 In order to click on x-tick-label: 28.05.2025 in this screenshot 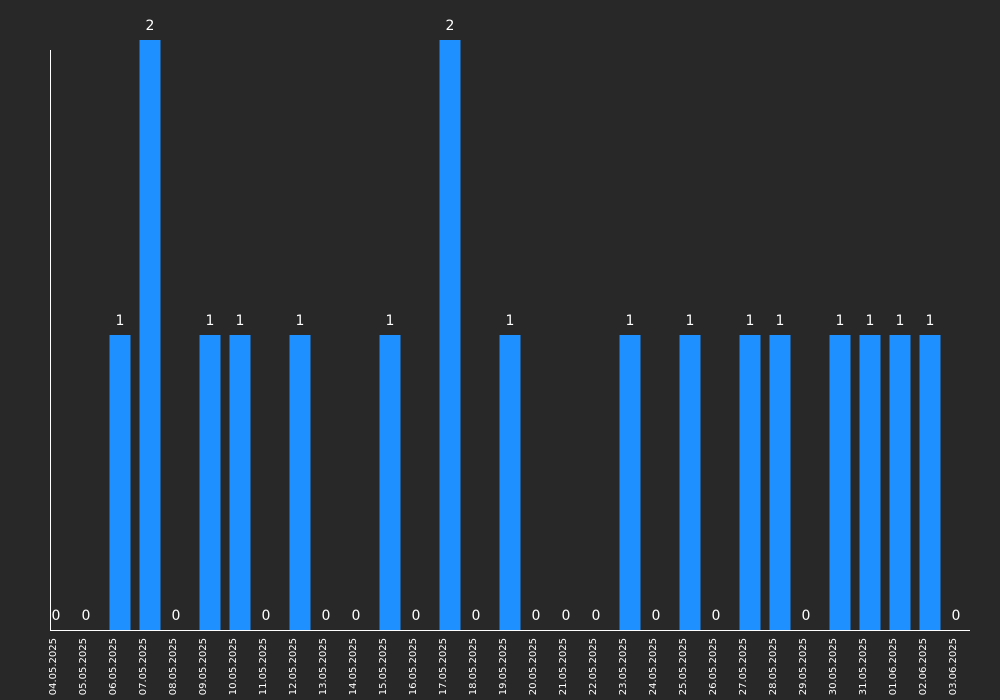, I will do `click(773, 666)`.